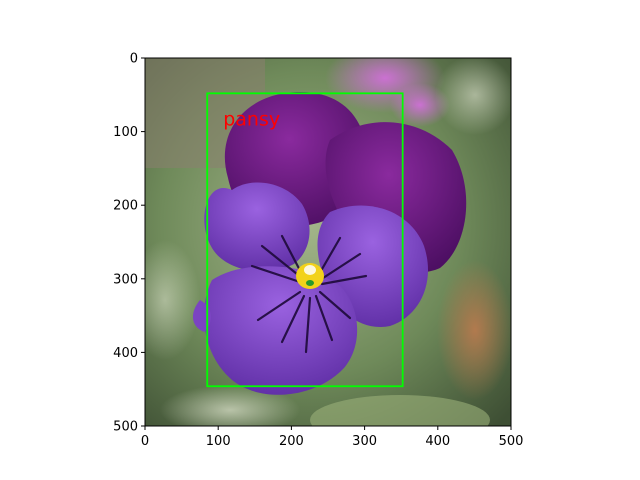  I want to click on y-tick-label: 500, so click(125, 427).